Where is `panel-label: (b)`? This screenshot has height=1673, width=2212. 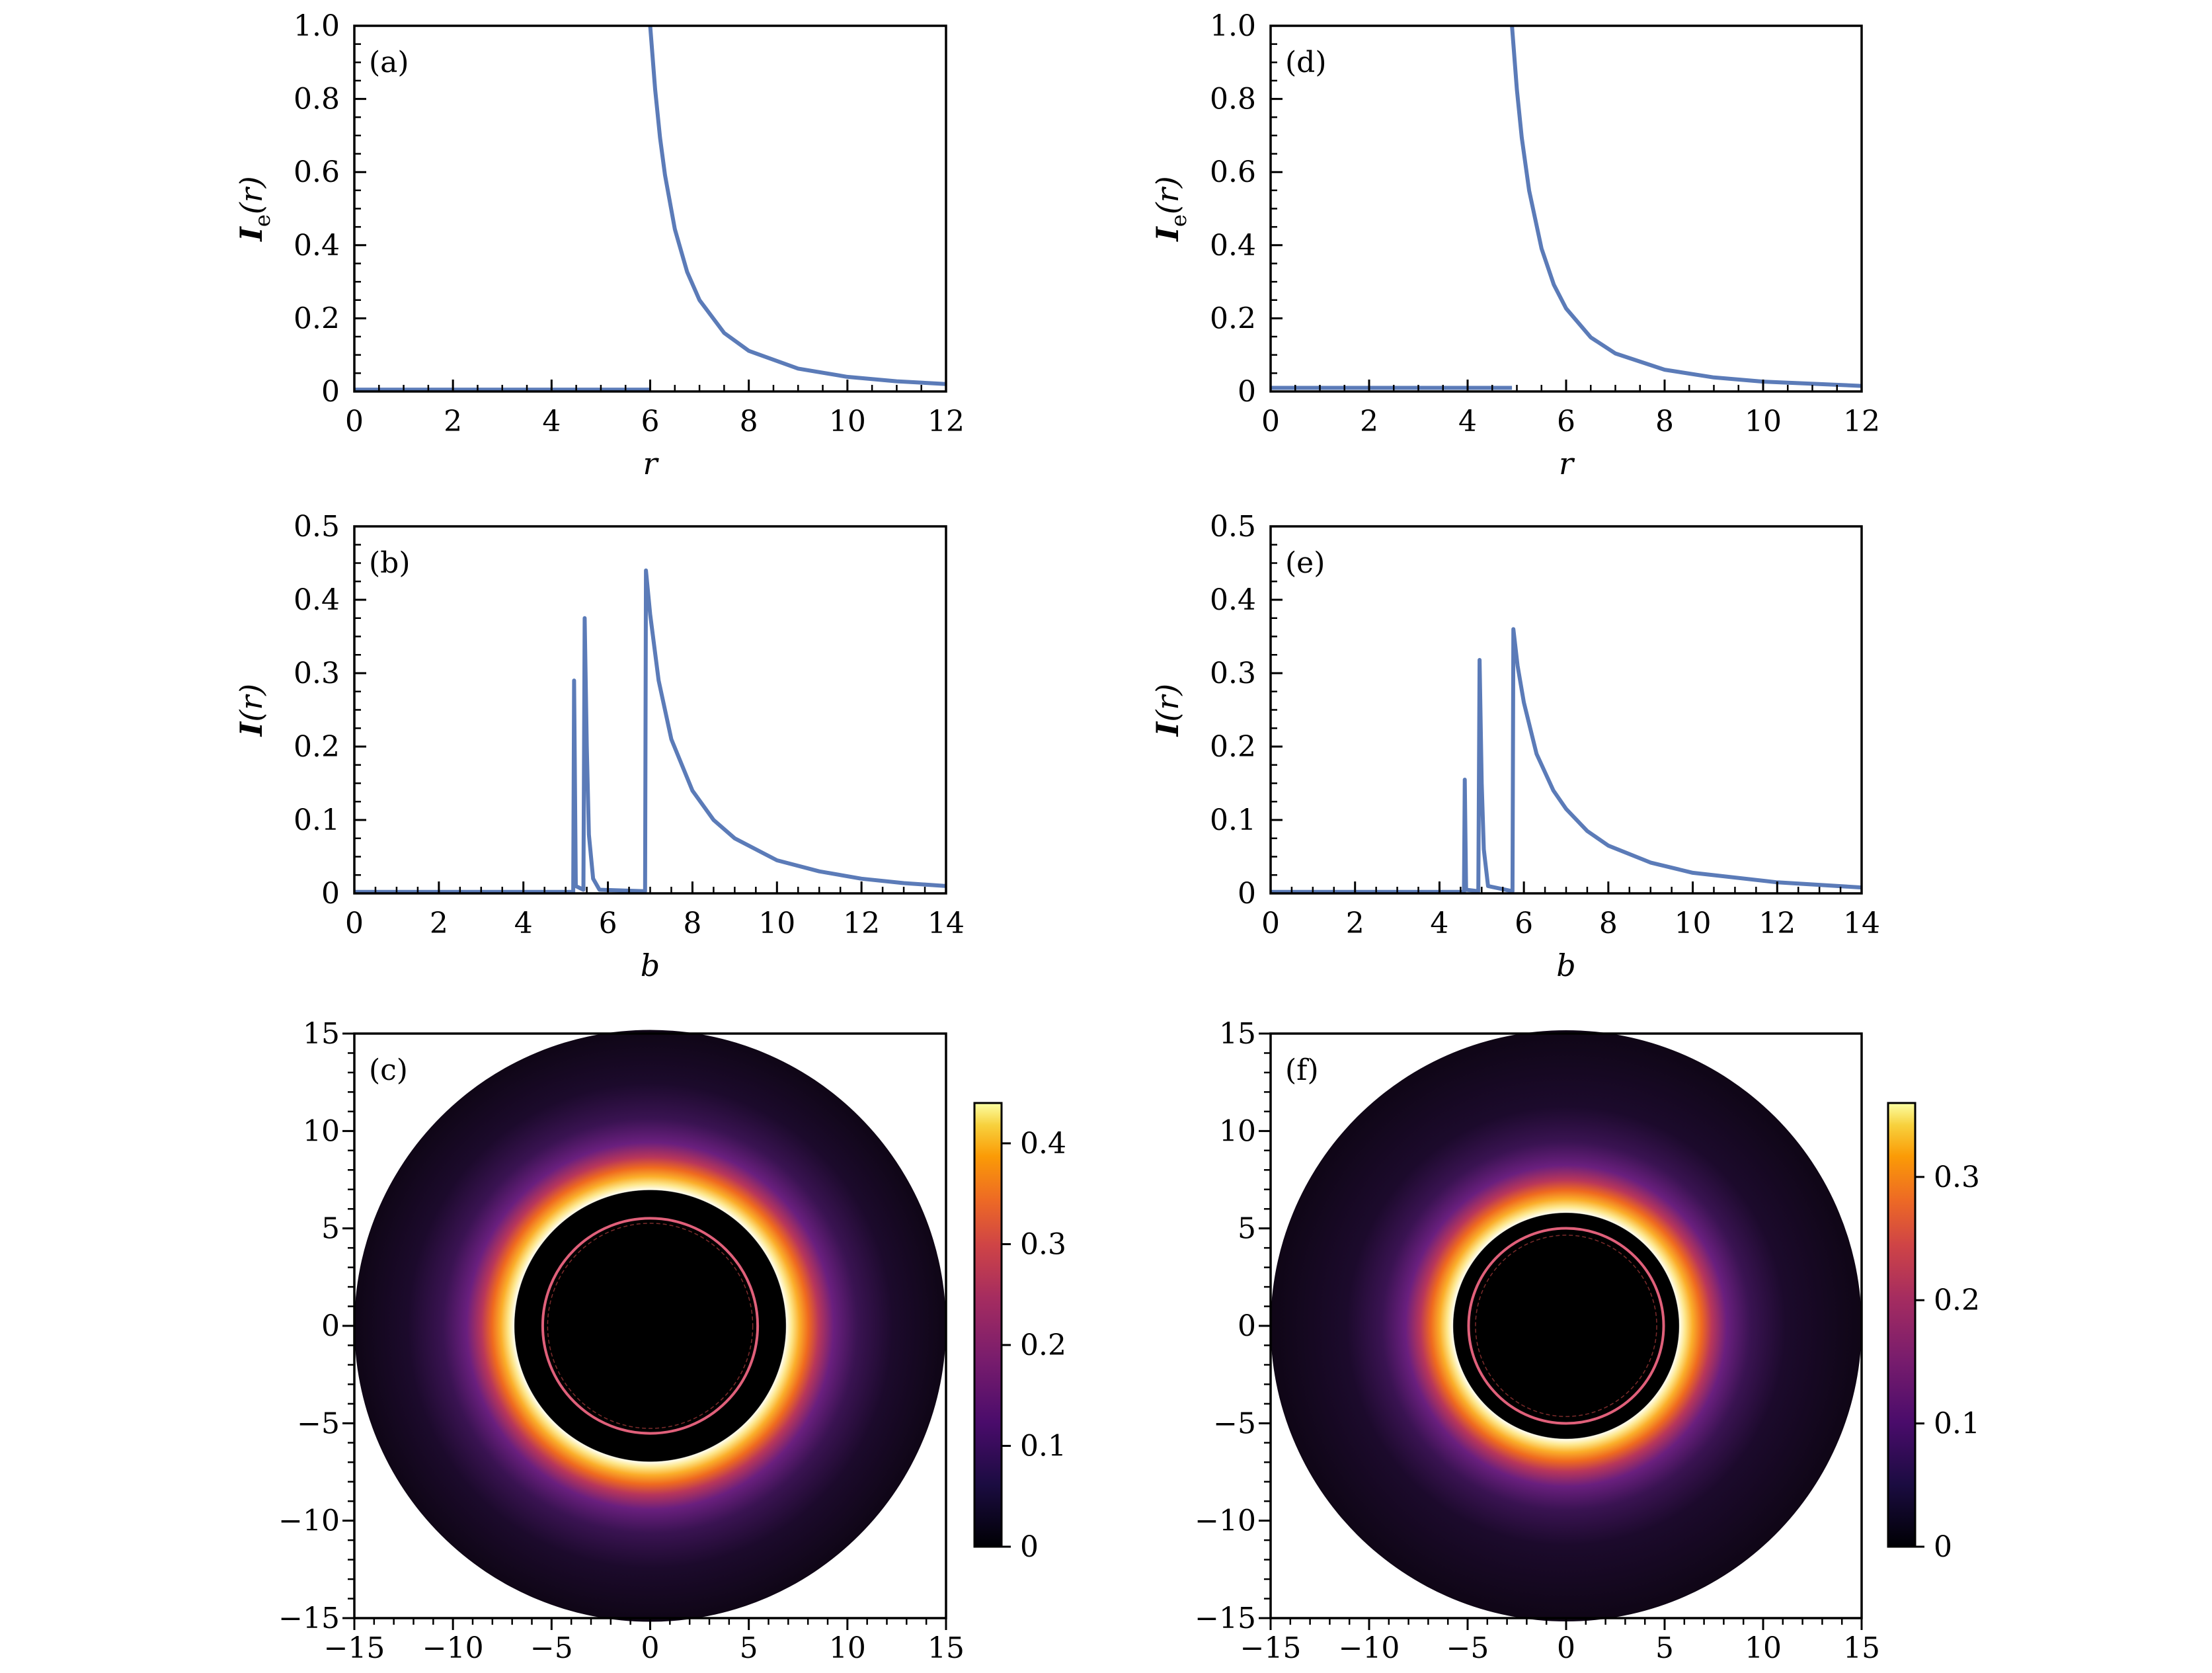
panel-label: (b) is located at coordinates (390, 563).